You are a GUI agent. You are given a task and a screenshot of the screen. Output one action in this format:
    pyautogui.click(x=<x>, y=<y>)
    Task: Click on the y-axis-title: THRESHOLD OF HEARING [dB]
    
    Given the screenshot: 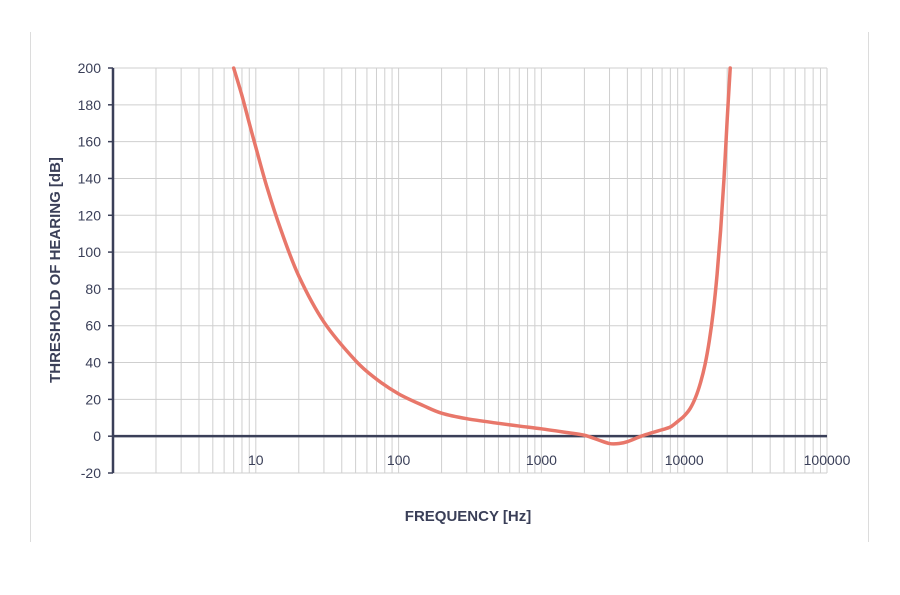 What is the action you would take?
    pyautogui.click(x=55, y=270)
    